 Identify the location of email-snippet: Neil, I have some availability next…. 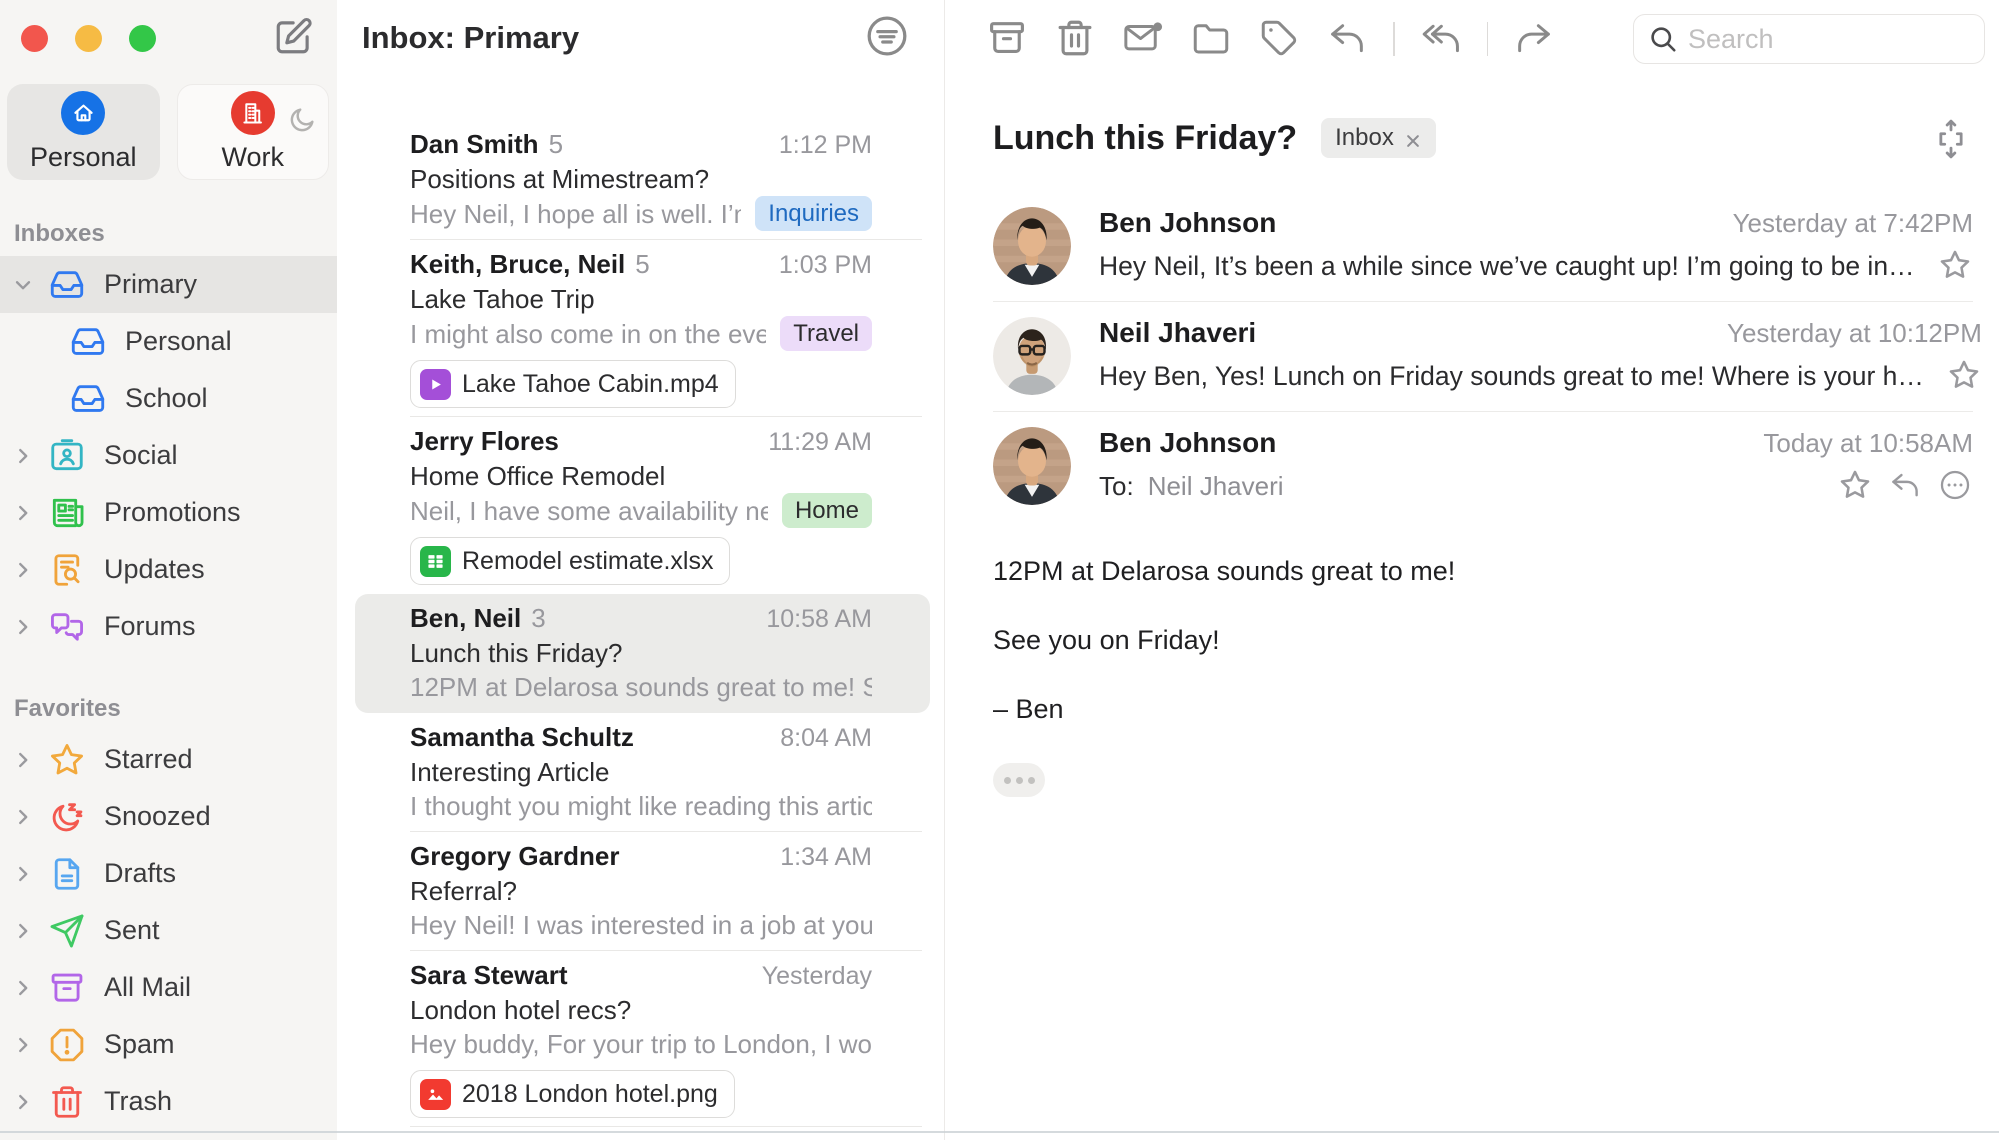
(589, 510).